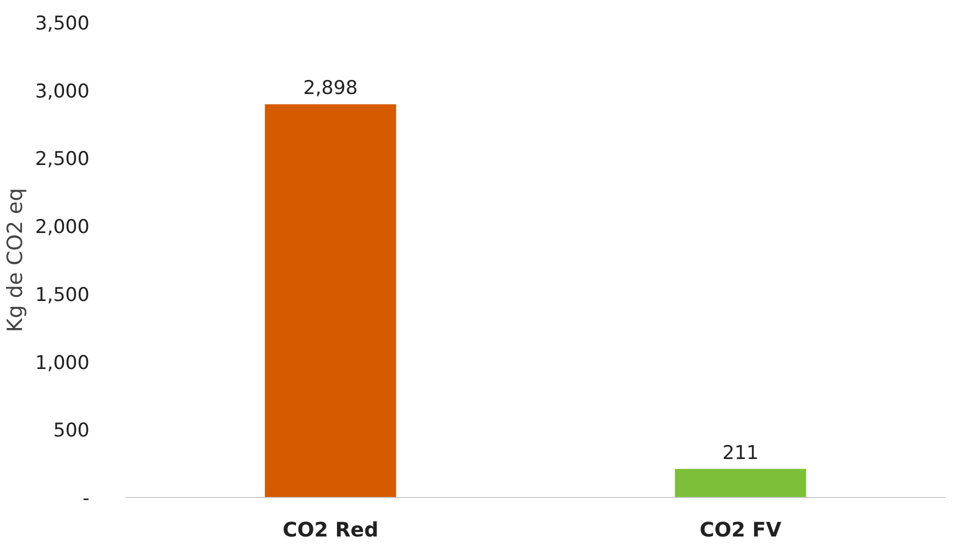  I want to click on y-tick-label: 2,500, so click(62, 159).